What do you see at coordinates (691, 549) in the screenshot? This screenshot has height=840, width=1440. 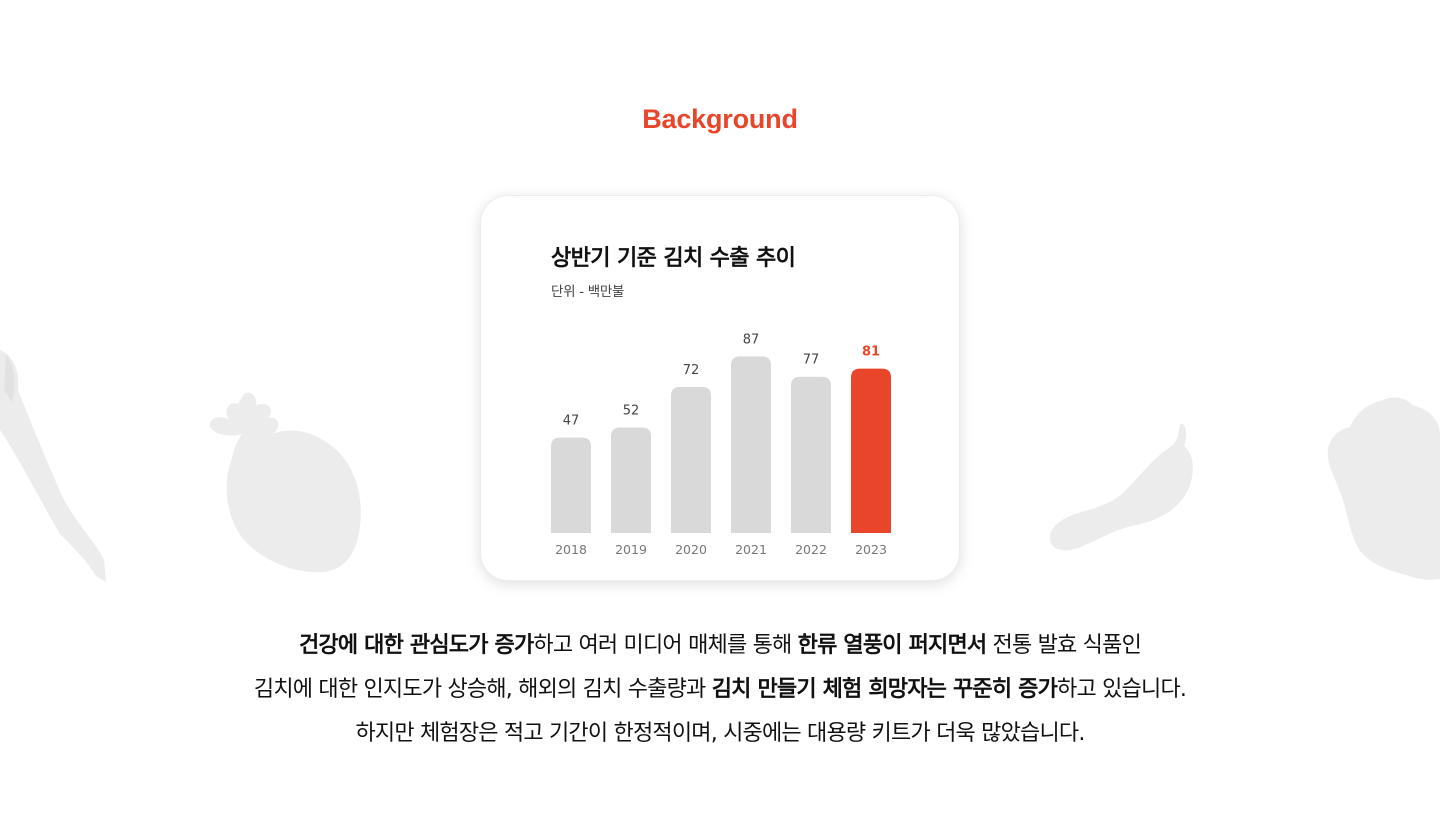 I see `x-tick-label: 2020` at bounding box center [691, 549].